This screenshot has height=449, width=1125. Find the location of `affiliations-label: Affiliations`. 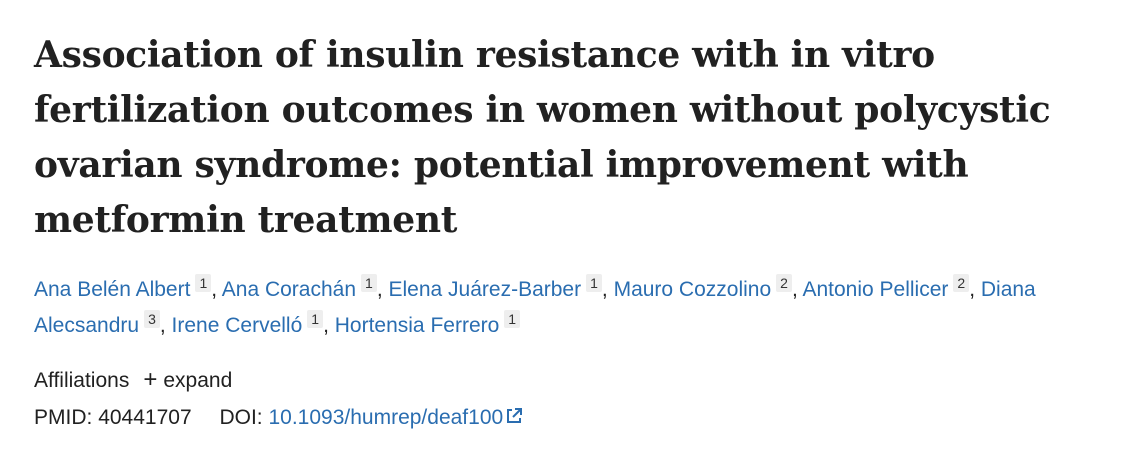

affiliations-label: Affiliations is located at coordinates (82, 380).